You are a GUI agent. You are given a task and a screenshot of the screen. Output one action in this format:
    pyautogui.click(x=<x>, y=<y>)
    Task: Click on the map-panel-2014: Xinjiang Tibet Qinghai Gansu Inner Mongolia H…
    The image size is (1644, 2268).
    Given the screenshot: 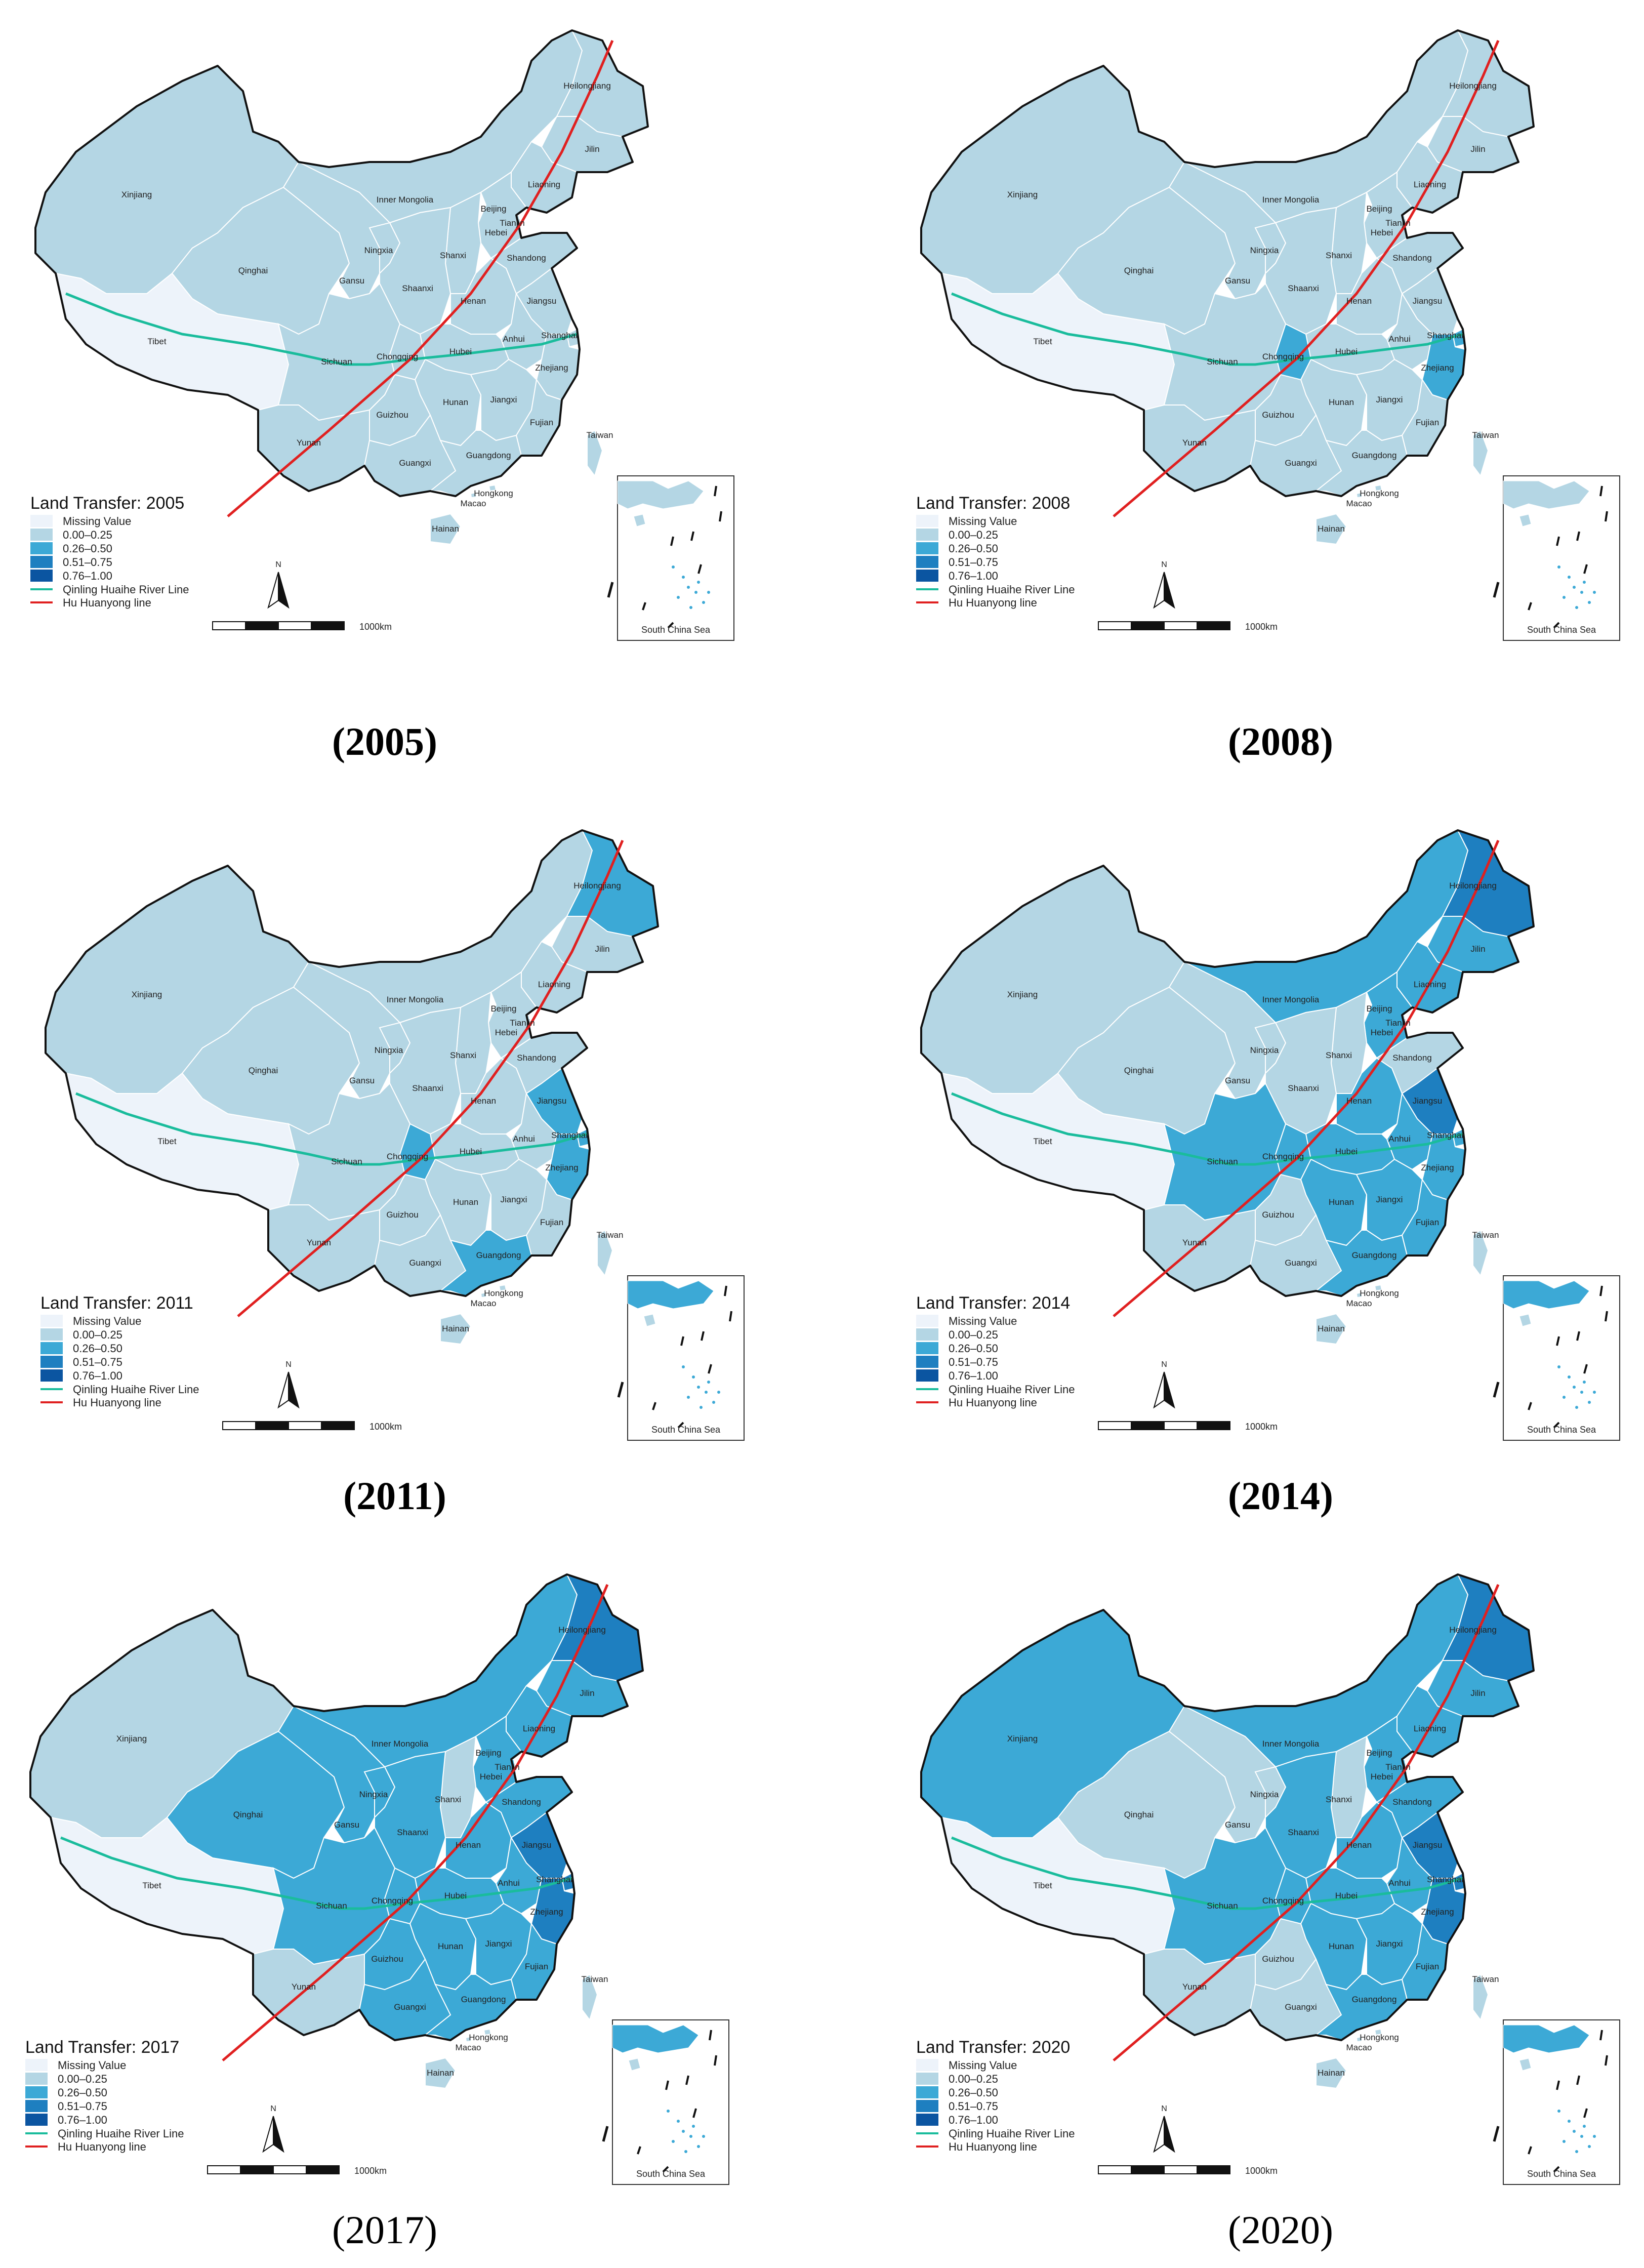 What is the action you would take?
    pyautogui.click(x=1270, y=1129)
    